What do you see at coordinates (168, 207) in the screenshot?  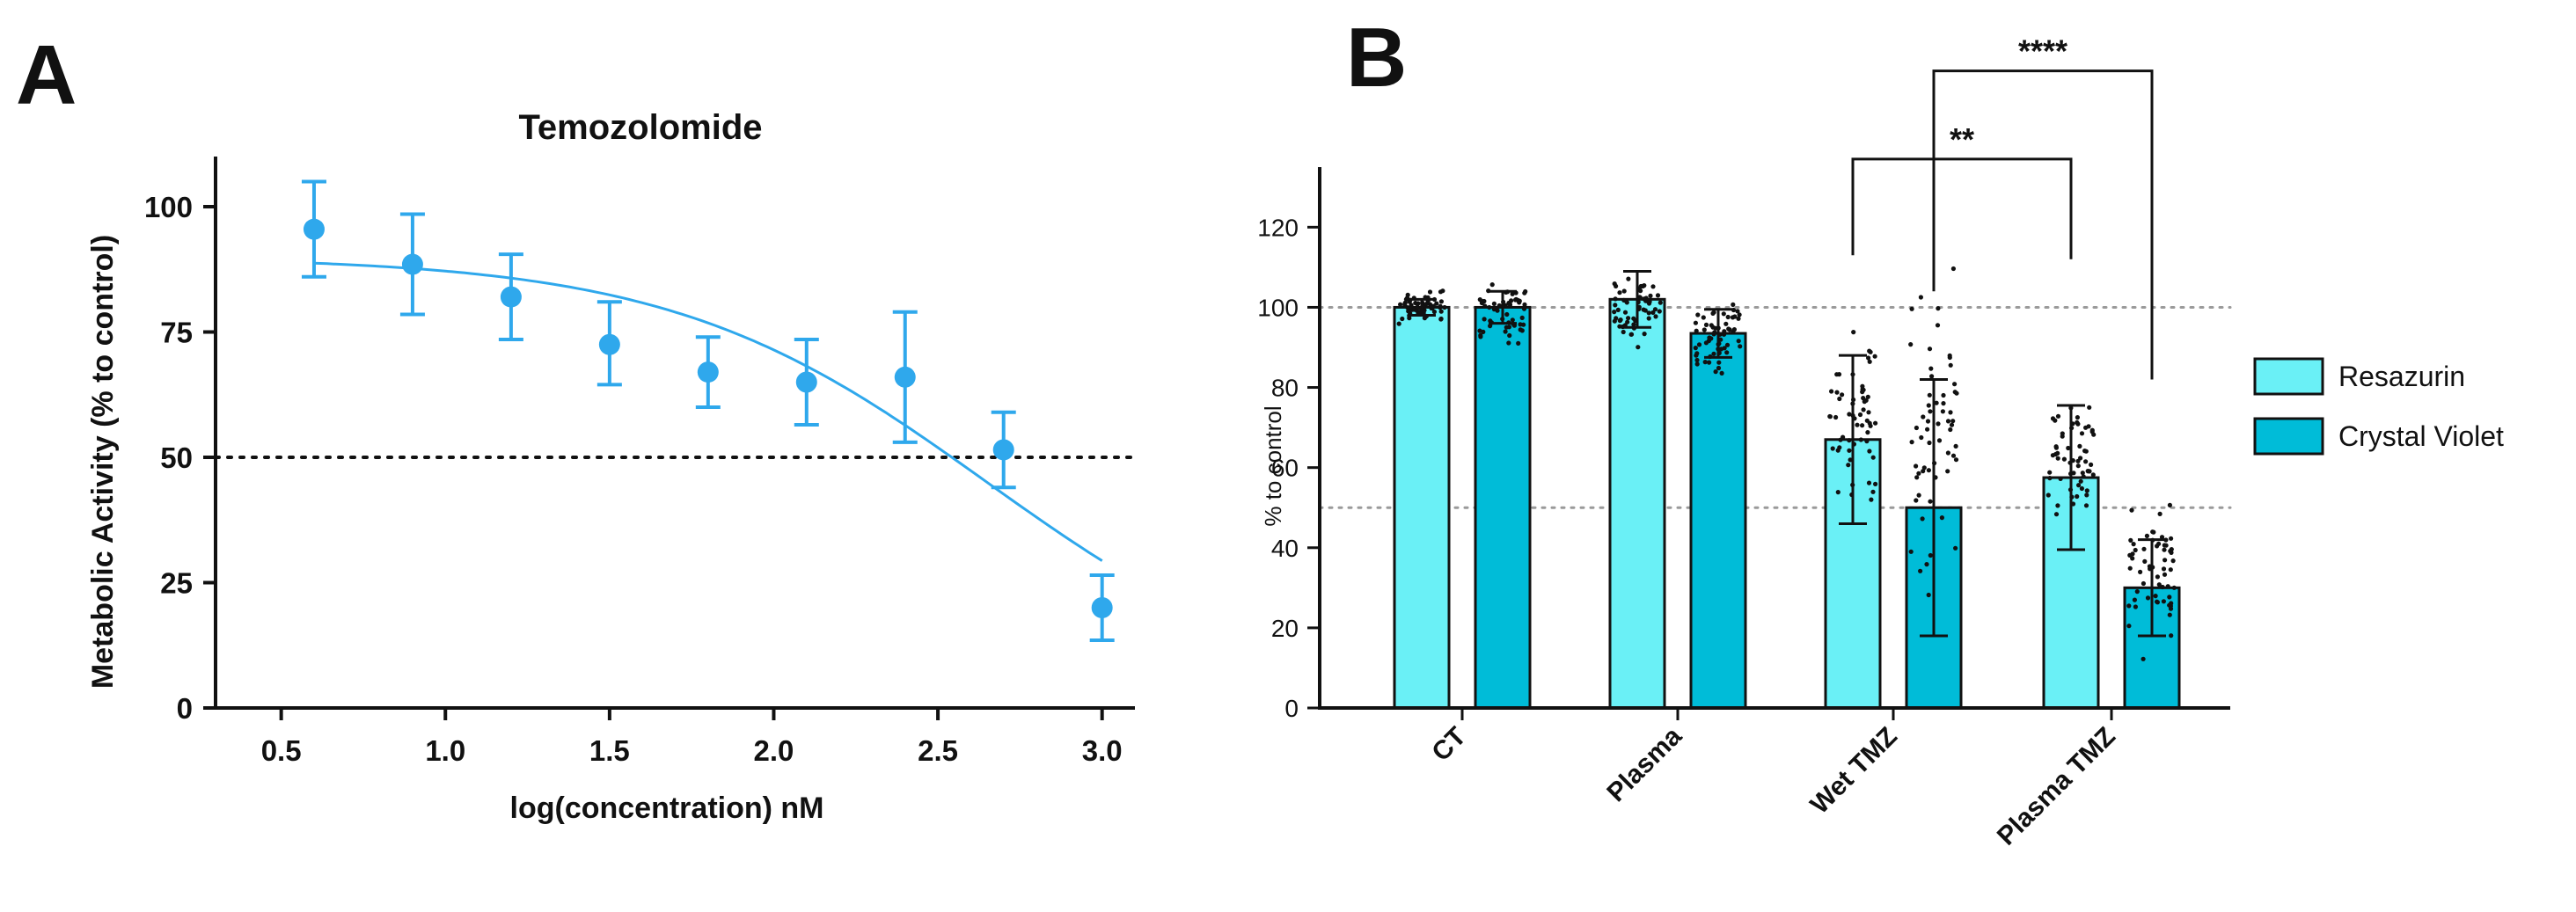 I see `chart-a-y-tick-label: 100` at bounding box center [168, 207].